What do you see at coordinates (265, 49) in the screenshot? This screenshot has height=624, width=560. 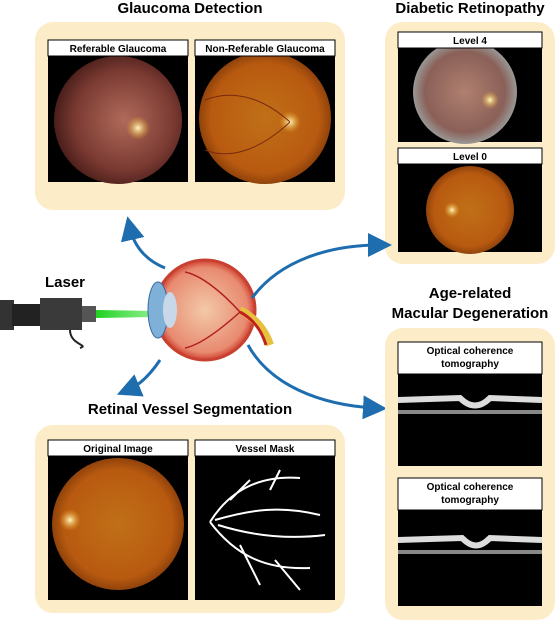 I see `image-label: Non-Referable Glaucoma` at bounding box center [265, 49].